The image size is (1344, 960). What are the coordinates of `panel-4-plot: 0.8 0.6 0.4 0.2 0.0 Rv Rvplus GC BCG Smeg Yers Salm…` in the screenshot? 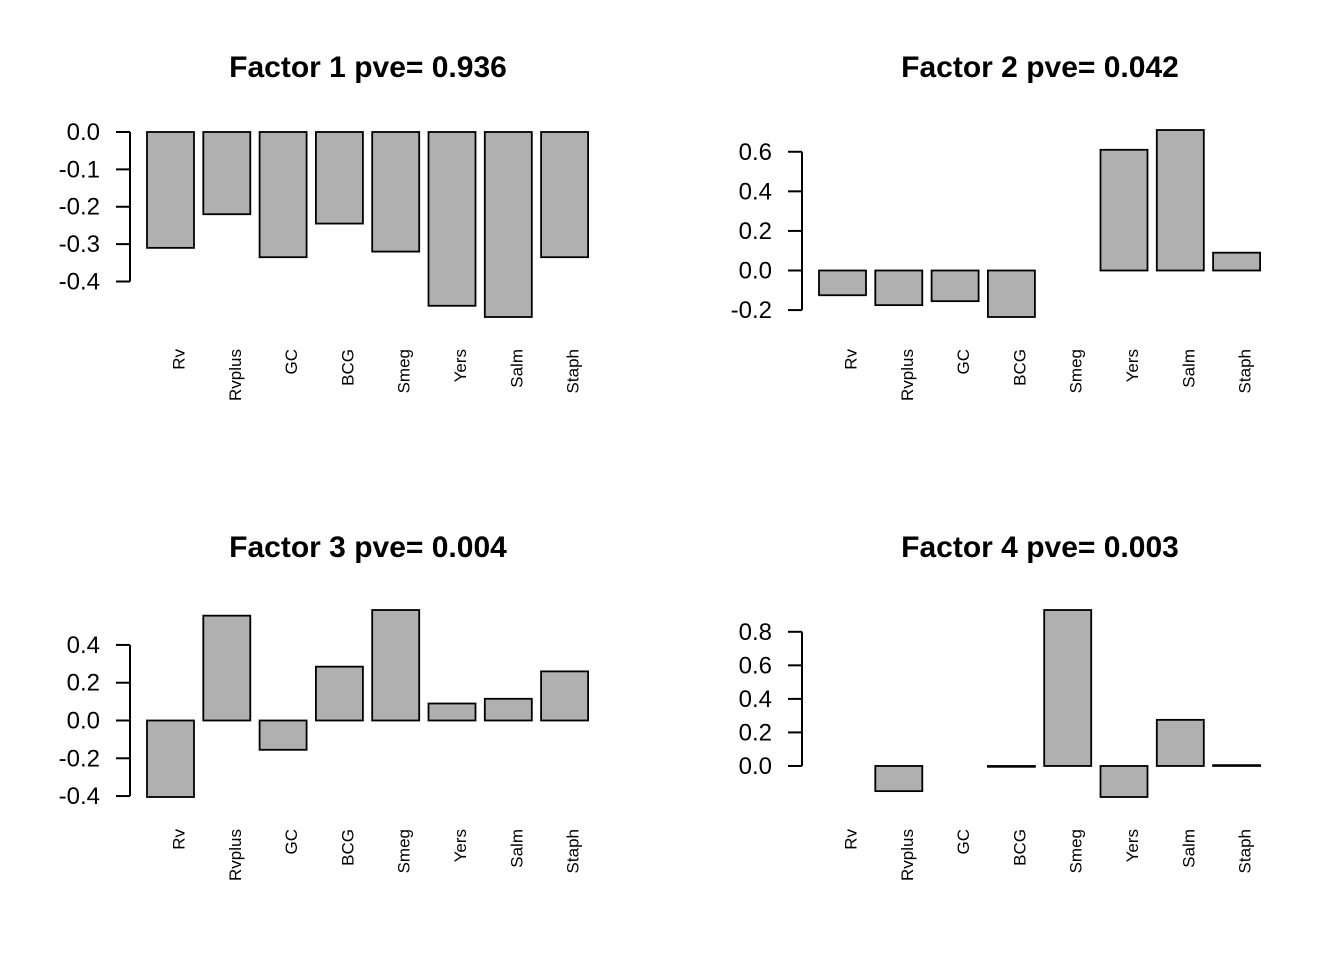 It's located at (1000, 745).